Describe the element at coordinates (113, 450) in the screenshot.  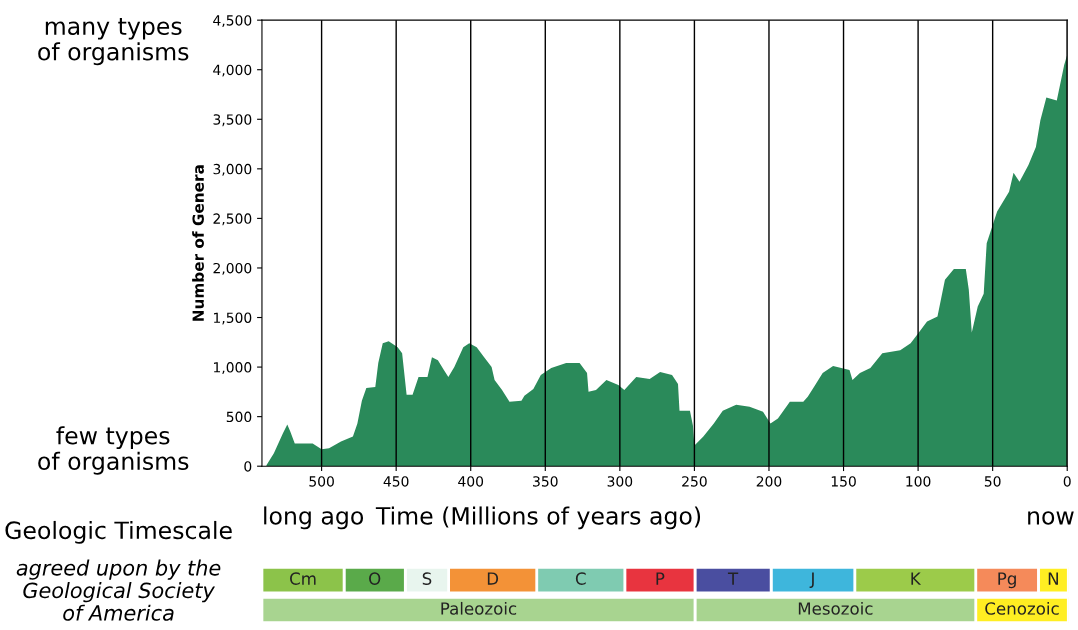
I see `text: few types of organisms` at that location.